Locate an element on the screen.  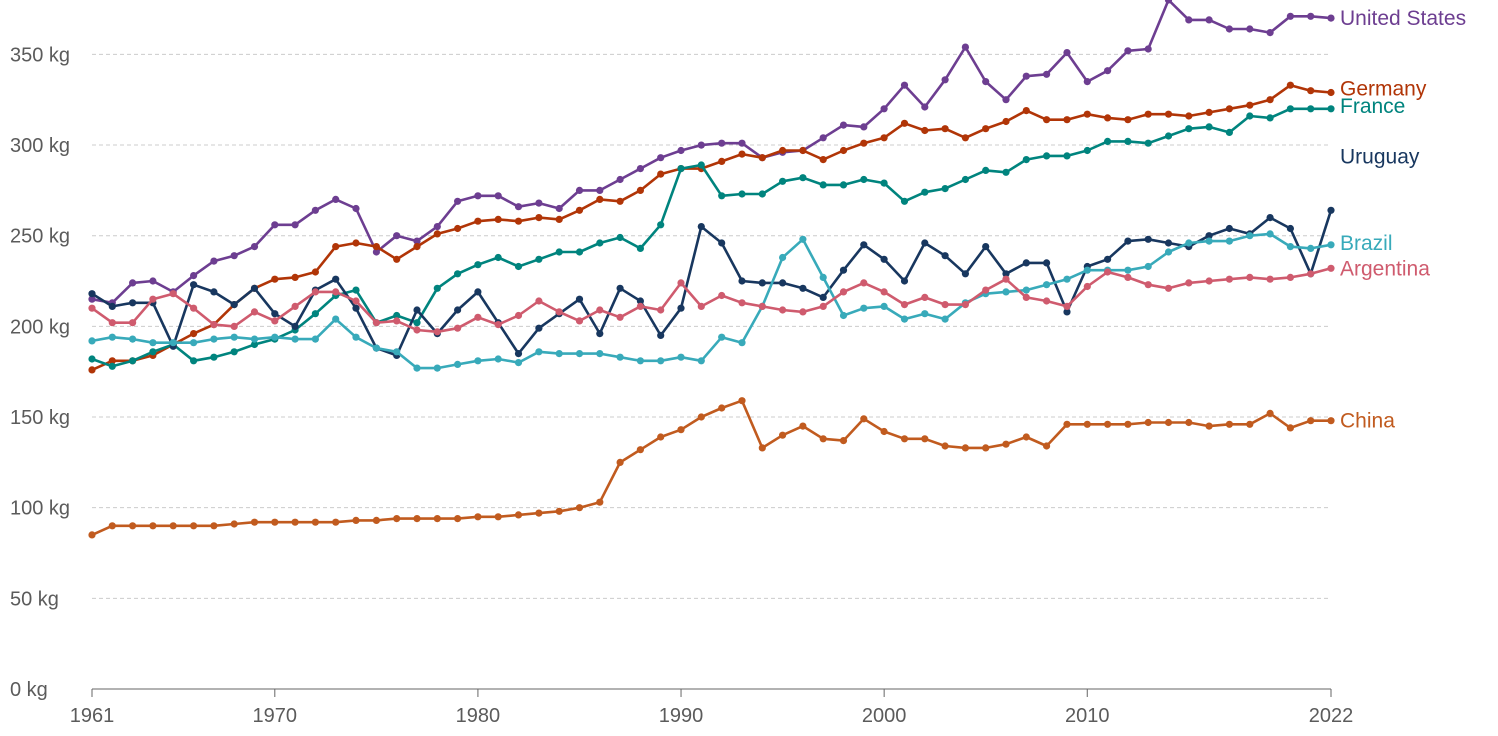
y-tick-label: 250 kg is located at coordinates (40, 237).